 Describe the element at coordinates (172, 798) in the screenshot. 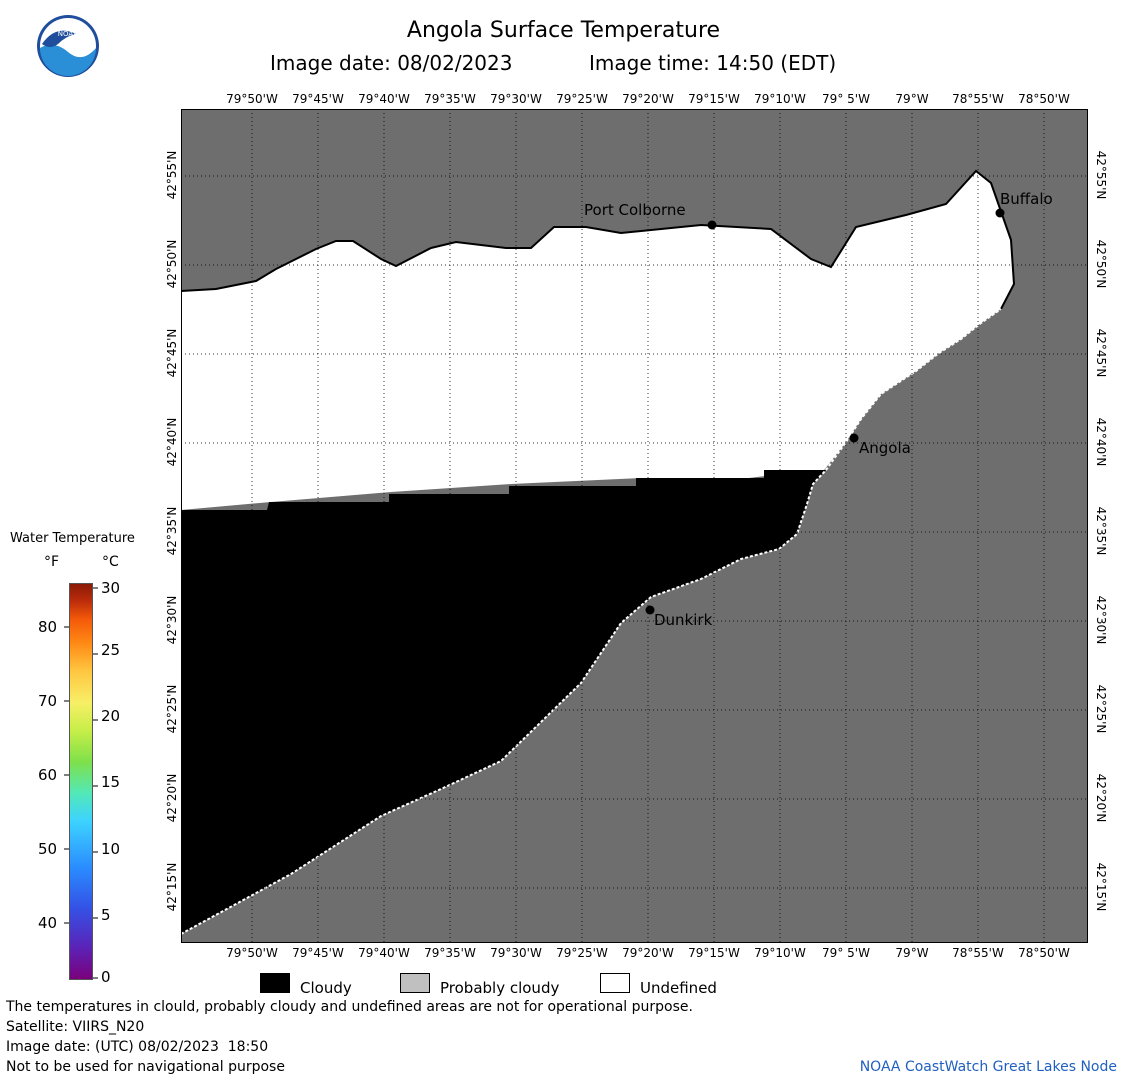

I see `lat-label-left: 42°20'N` at that location.